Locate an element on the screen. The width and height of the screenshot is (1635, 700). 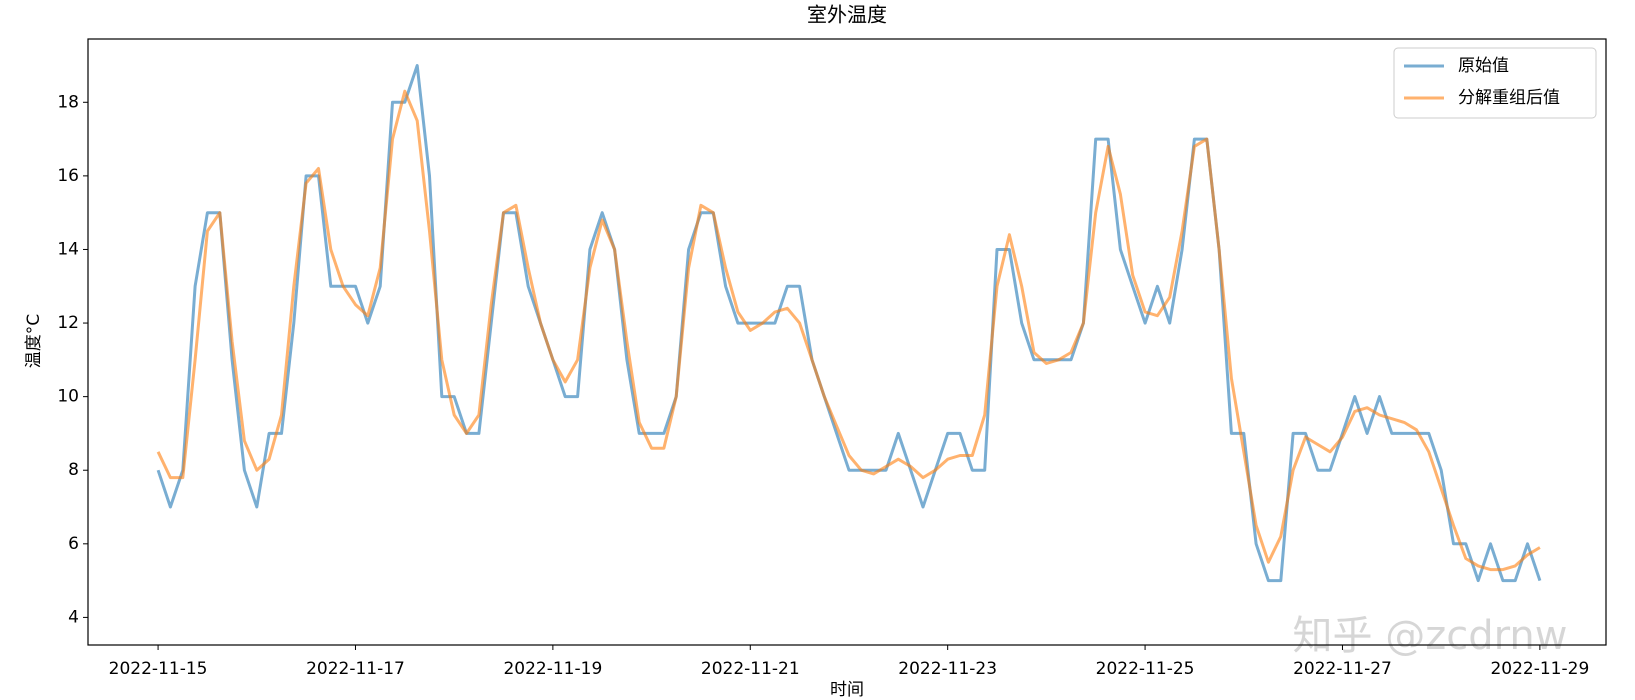
x-tick-label: 2022-11-25 is located at coordinates (1145, 669).